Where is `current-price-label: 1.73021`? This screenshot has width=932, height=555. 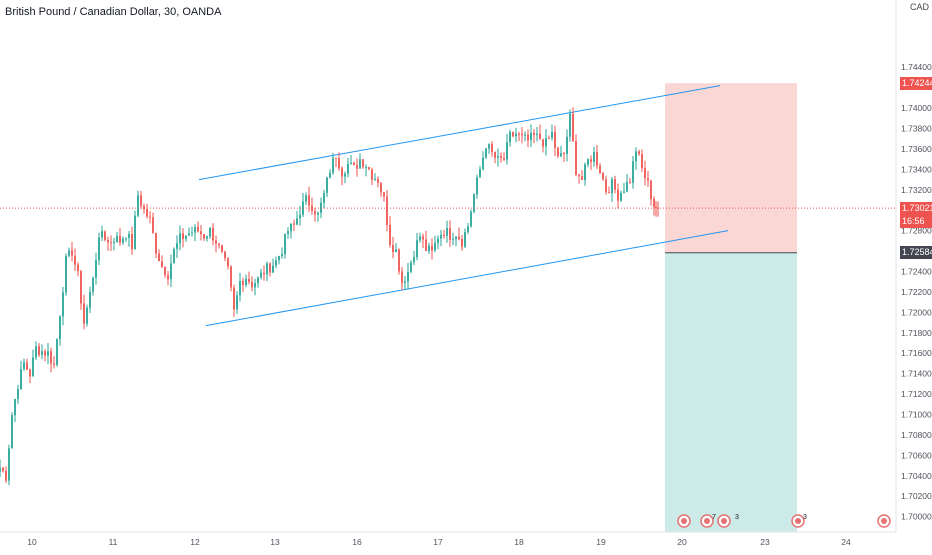 current-price-label: 1.73021 is located at coordinates (916, 208).